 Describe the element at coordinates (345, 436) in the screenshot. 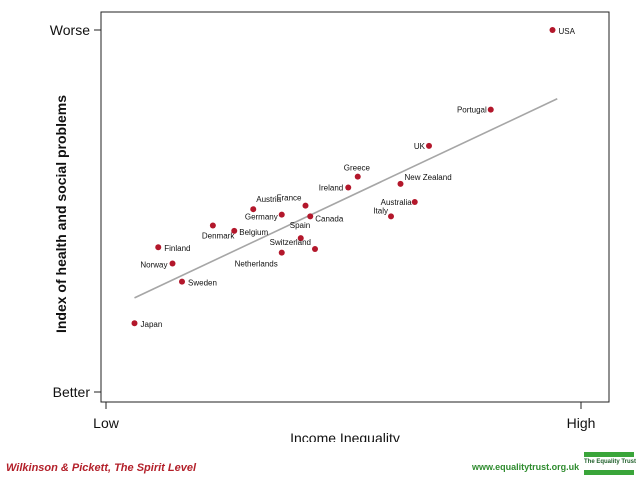

I see `x-axis-label: Income Inequality` at that location.